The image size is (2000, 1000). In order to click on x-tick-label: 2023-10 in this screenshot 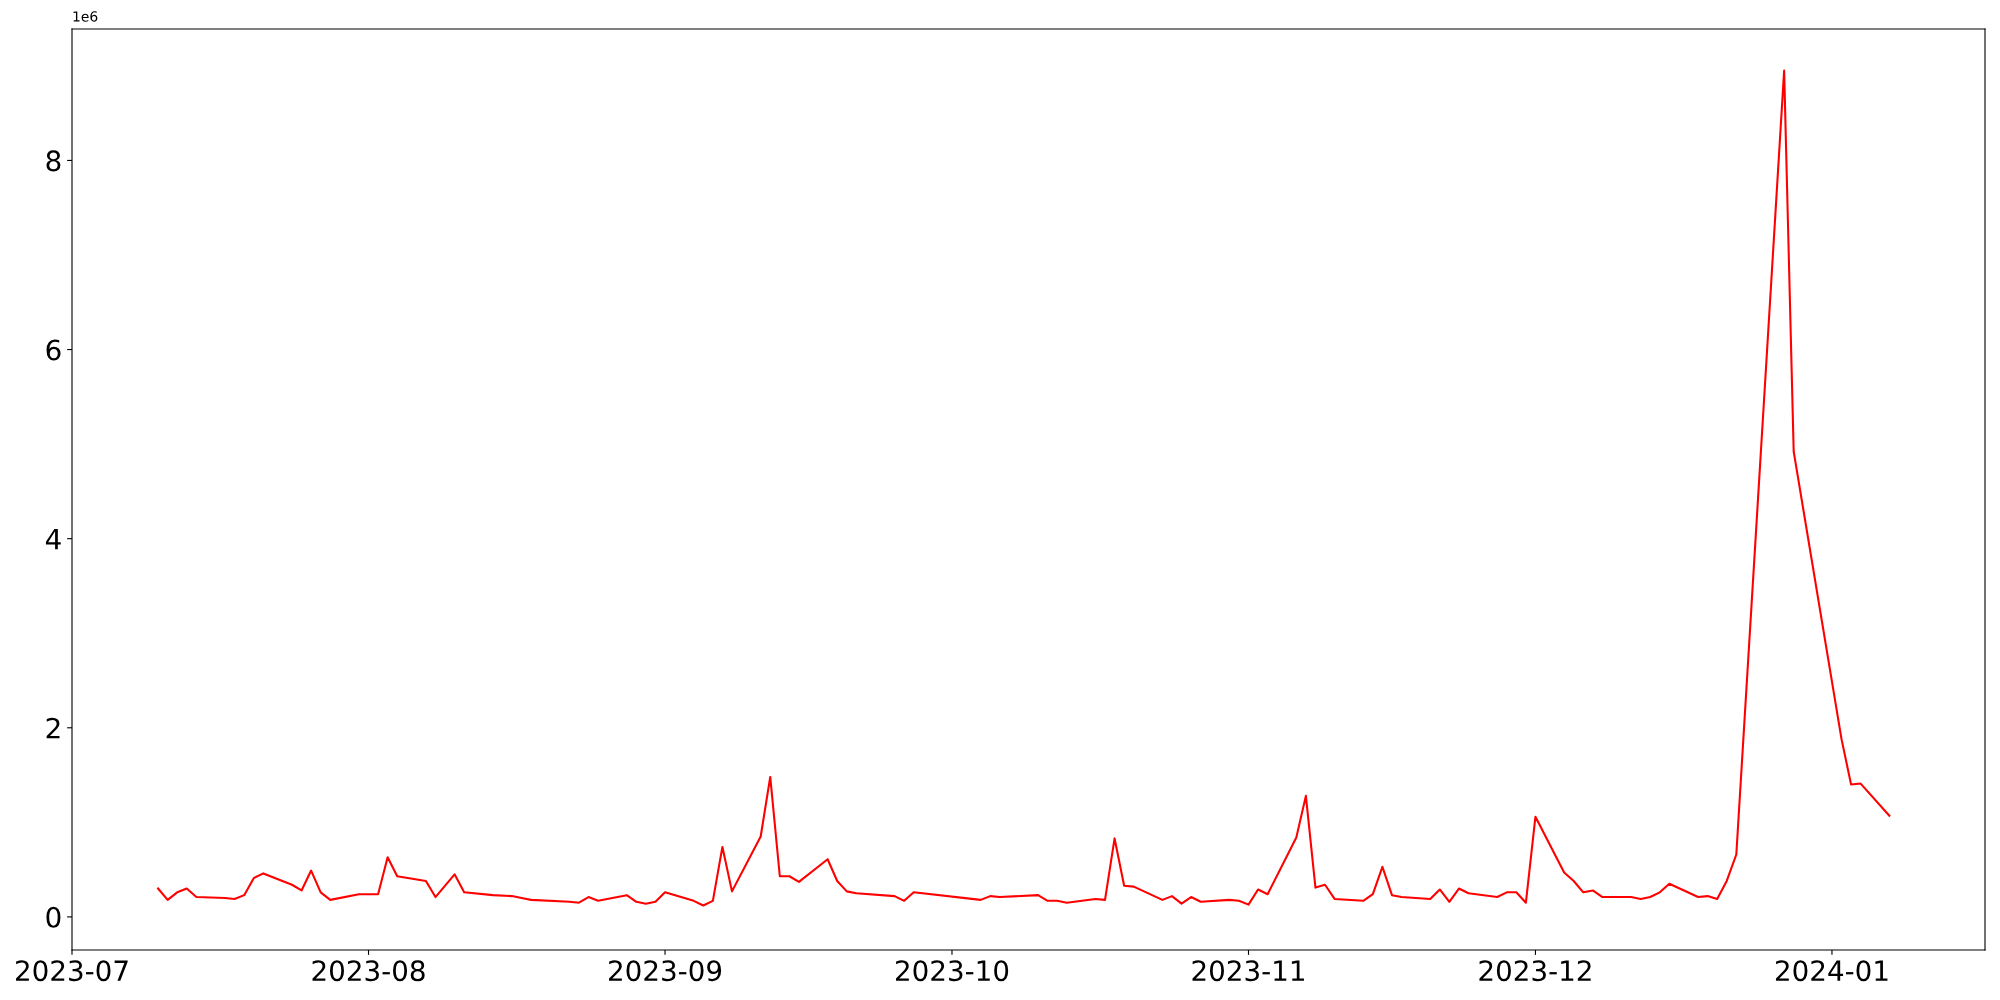, I will do `click(952, 971)`.